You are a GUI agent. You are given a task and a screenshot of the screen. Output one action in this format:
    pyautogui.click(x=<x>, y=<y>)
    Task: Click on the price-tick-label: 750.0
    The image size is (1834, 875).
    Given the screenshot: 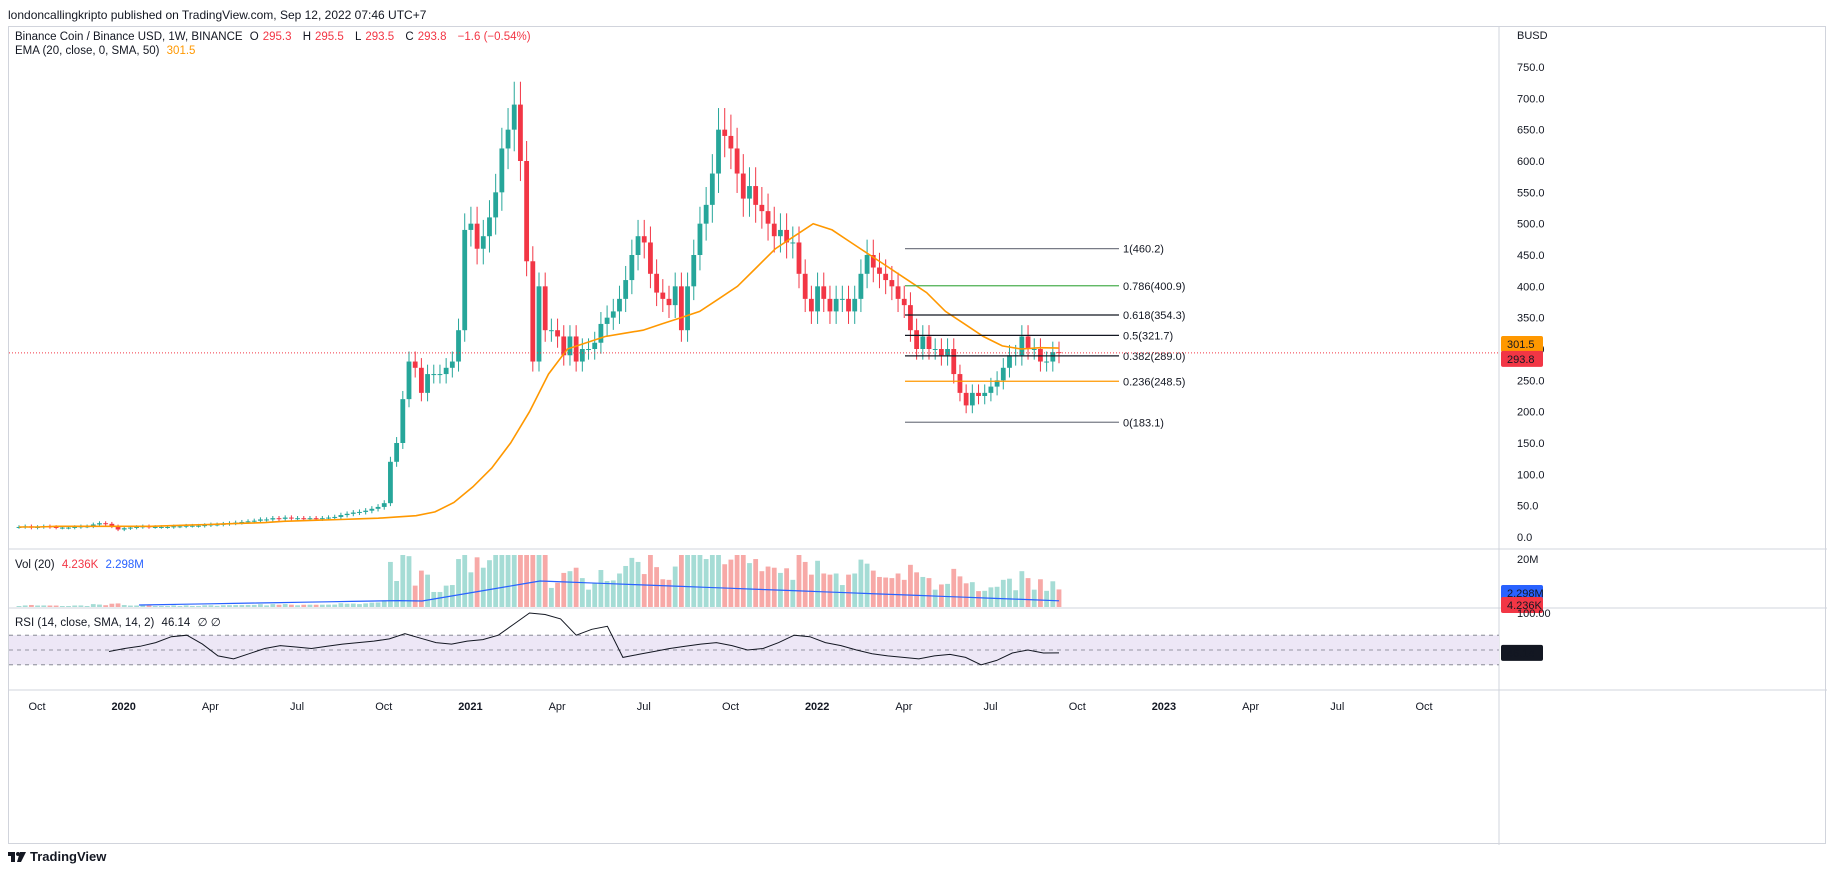 What is the action you would take?
    pyautogui.click(x=1531, y=68)
    